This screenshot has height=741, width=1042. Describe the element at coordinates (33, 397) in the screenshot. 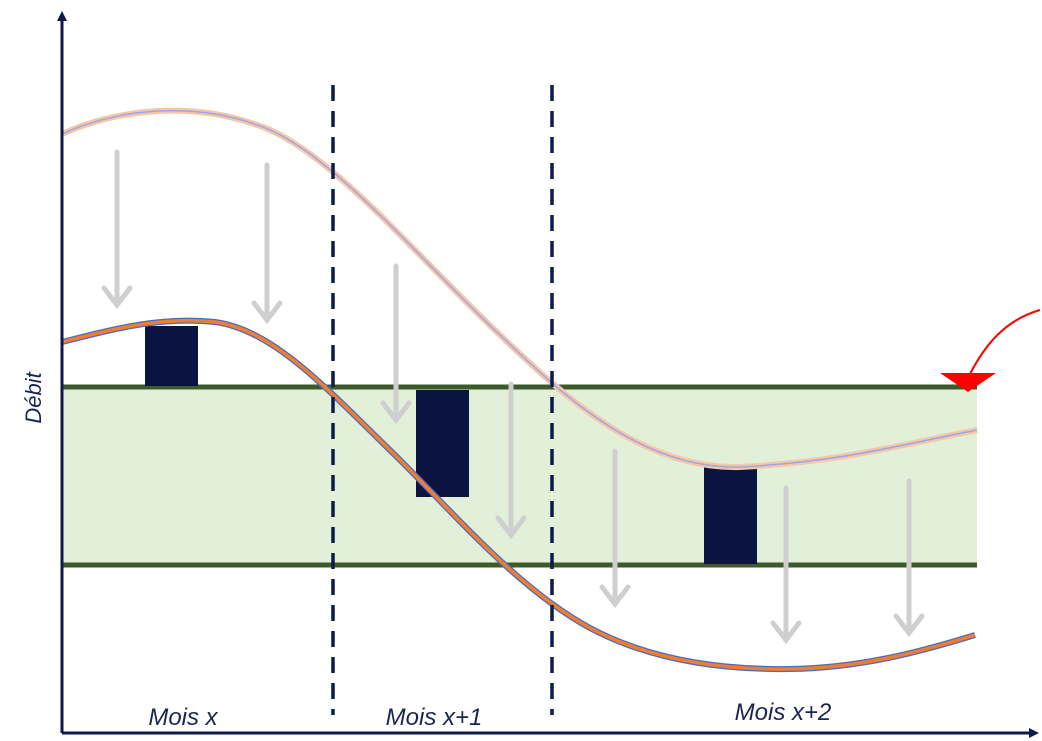

I see `y-axis-label: Débit` at that location.